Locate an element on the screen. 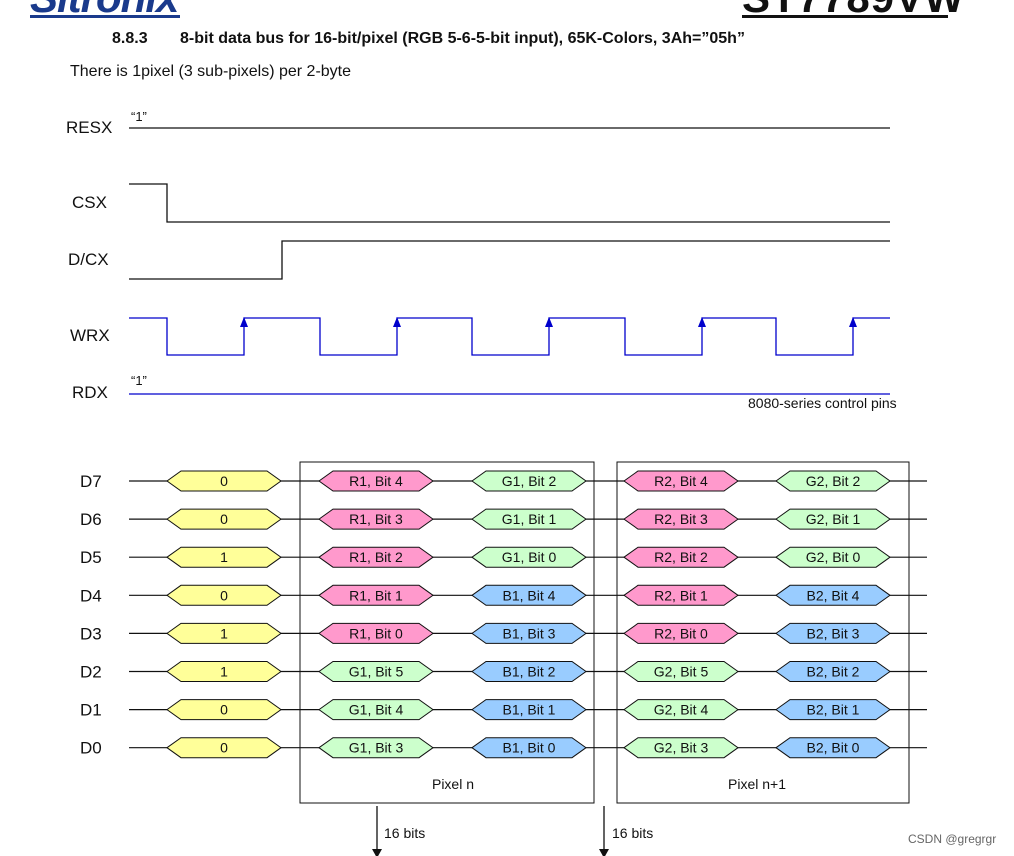  csx-waveform is located at coordinates (509, 203).